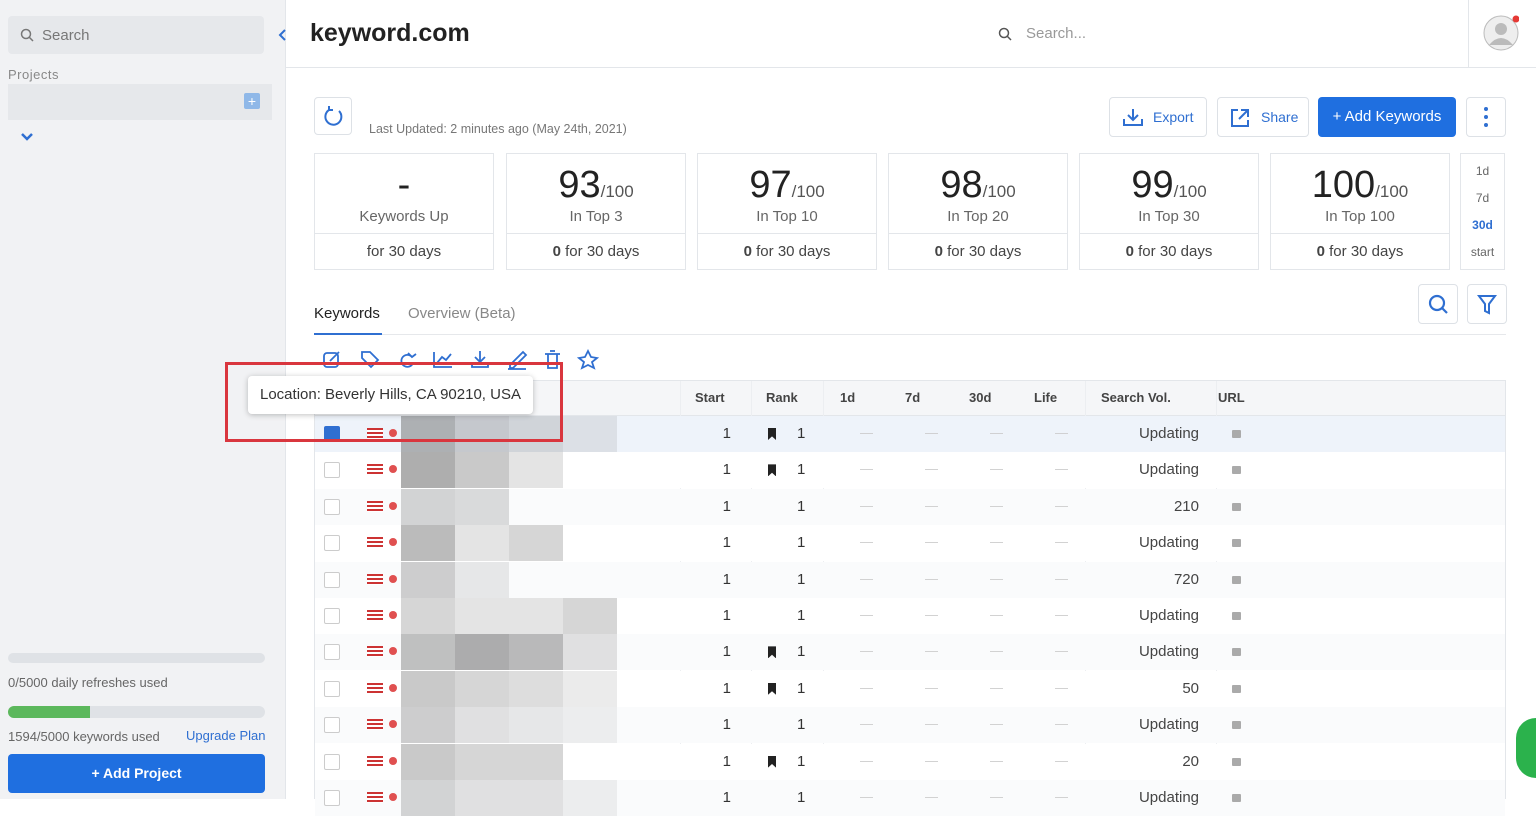  What do you see at coordinates (1263, 117) in the screenshot?
I see `share-button: Share` at bounding box center [1263, 117].